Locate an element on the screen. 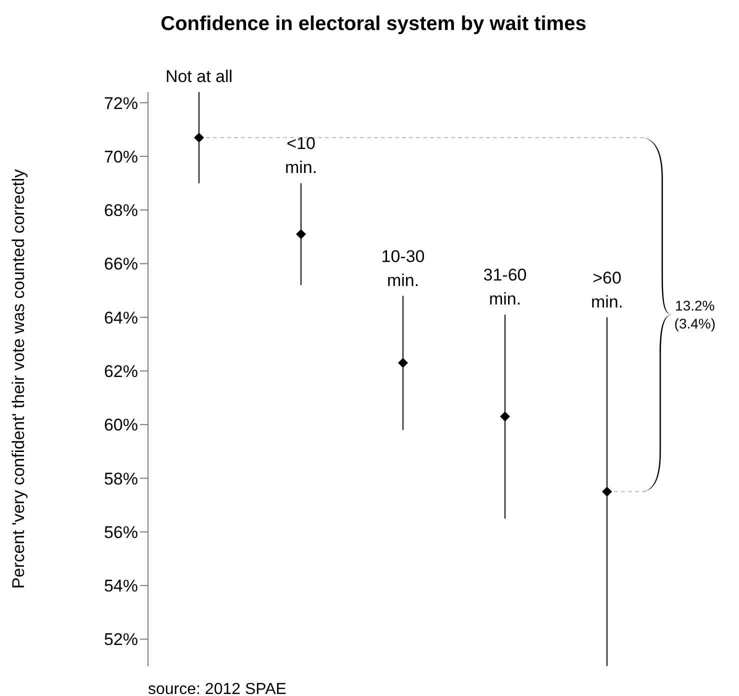 The height and width of the screenshot is (696, 739). y-tick-label: 56% is located at coordinates (121, 532).